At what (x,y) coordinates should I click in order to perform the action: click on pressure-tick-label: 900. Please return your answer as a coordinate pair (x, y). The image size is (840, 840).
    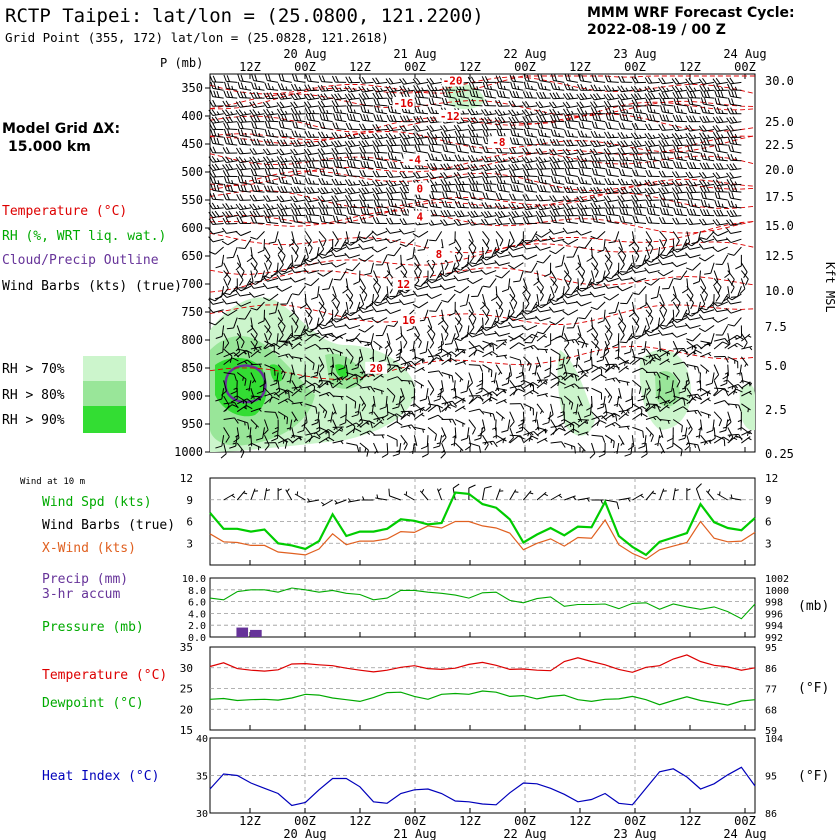
    Looking at the image, I should click on (192, 396).